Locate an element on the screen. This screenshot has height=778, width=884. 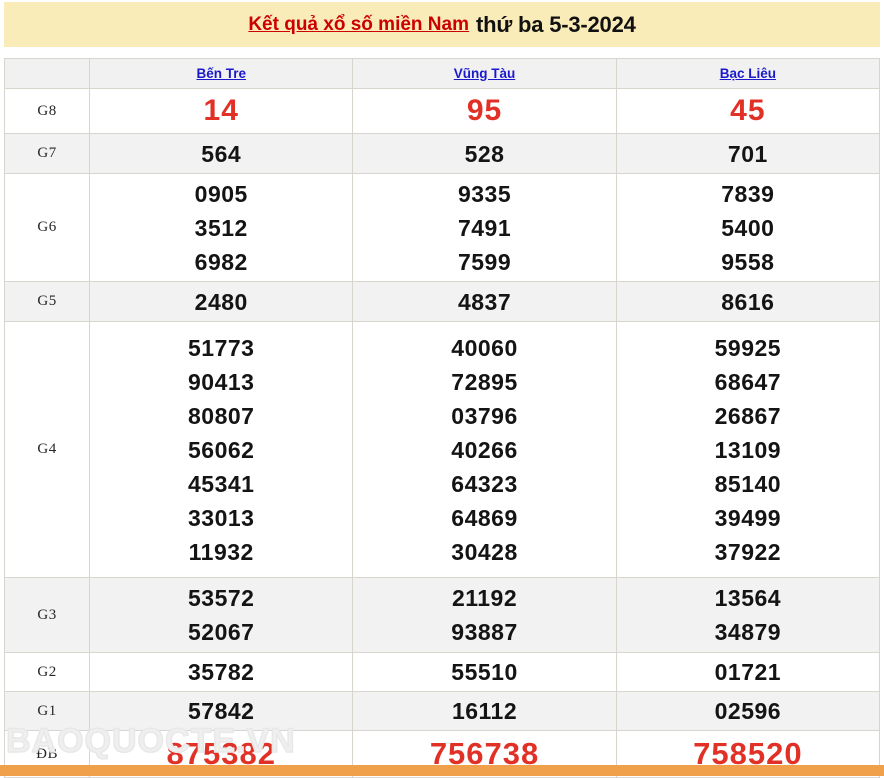
number-stack: 01721 is located at coordinates (748, 672).